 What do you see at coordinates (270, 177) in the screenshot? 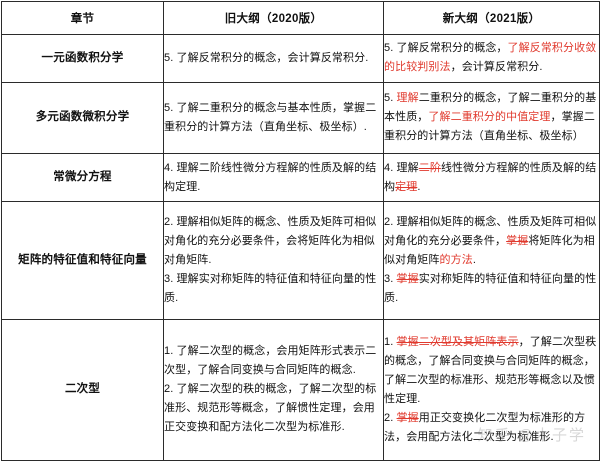
I see `text-segment: 4. 理解二阶线性微分方程解的性质及解的结构定理.` at bounding box center [270, 177].